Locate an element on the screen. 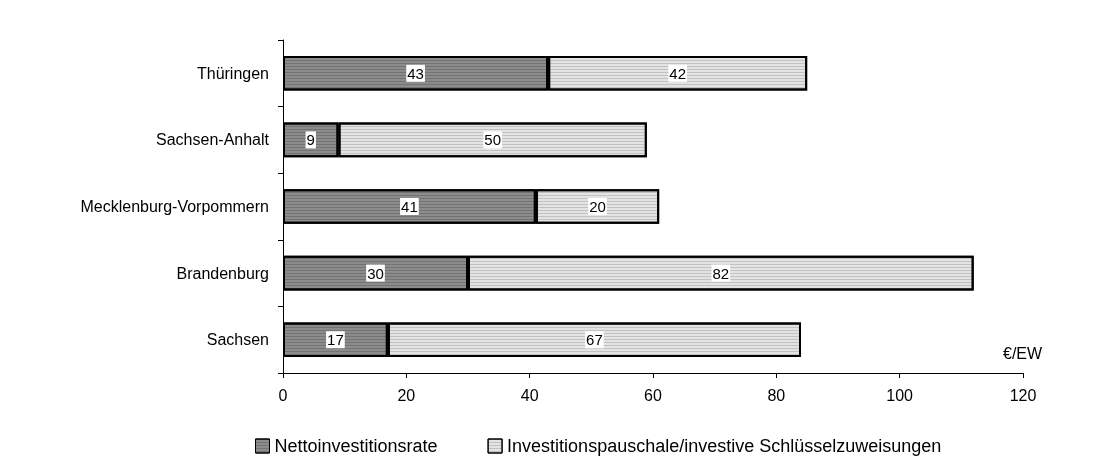 This screenshot has height=468, width=1103. legend-label: Nettoinvestitionsrate is located at coordinates (356, 446).